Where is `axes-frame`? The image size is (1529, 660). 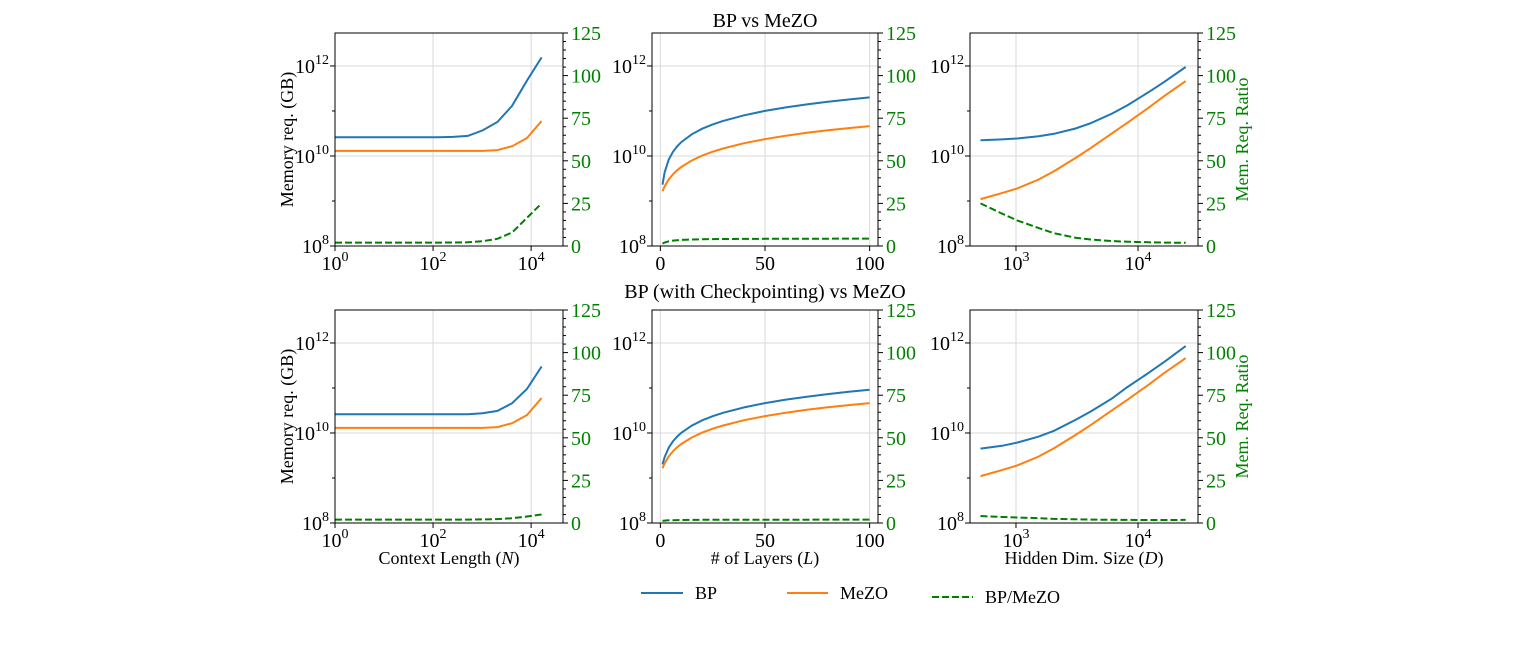
axes-frame is located at coordinates (449, 139).